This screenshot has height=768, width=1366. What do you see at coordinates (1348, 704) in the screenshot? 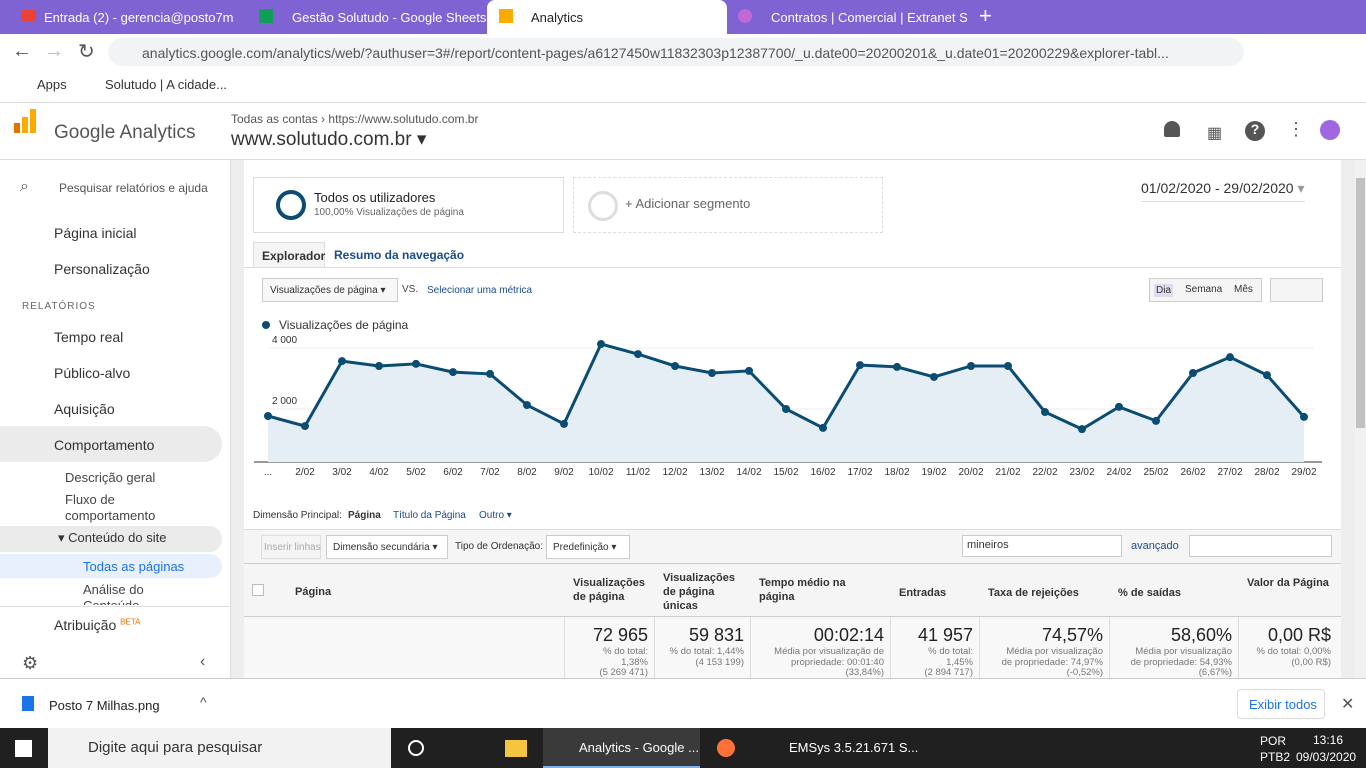
I see `close-download-bar: ✕` at bounding box center [1348, 704].